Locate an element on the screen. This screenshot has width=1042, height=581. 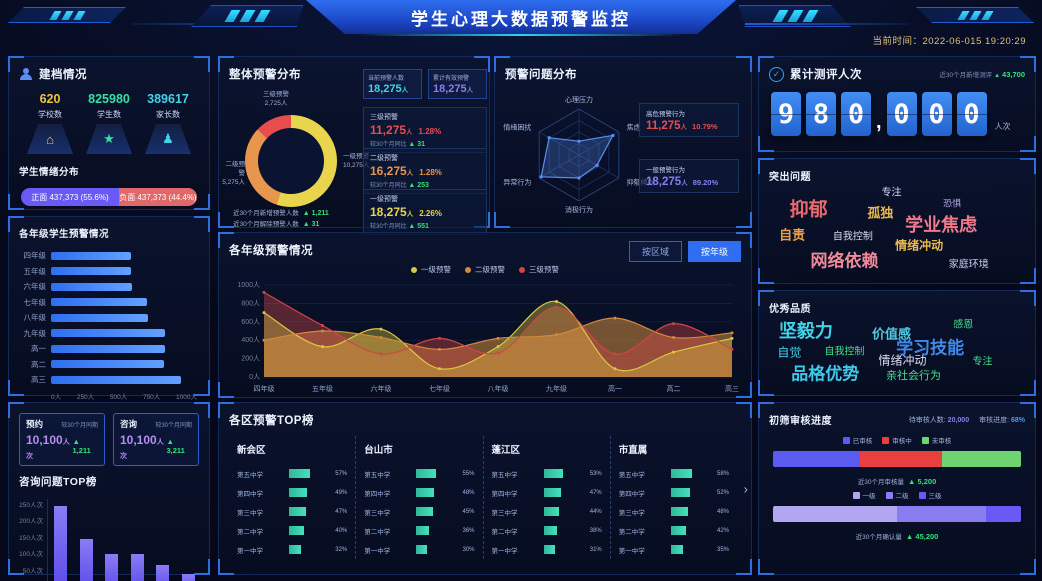
stat-value: 389617 is located at coordinates (168, 99).